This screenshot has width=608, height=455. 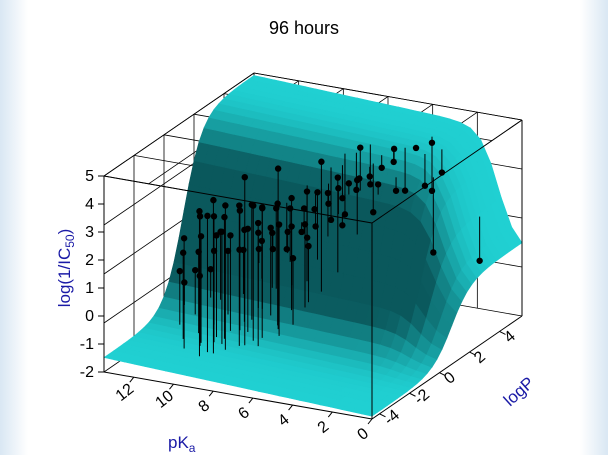 I want to click on z-tick-label: 0, so click(x=89, y=316).